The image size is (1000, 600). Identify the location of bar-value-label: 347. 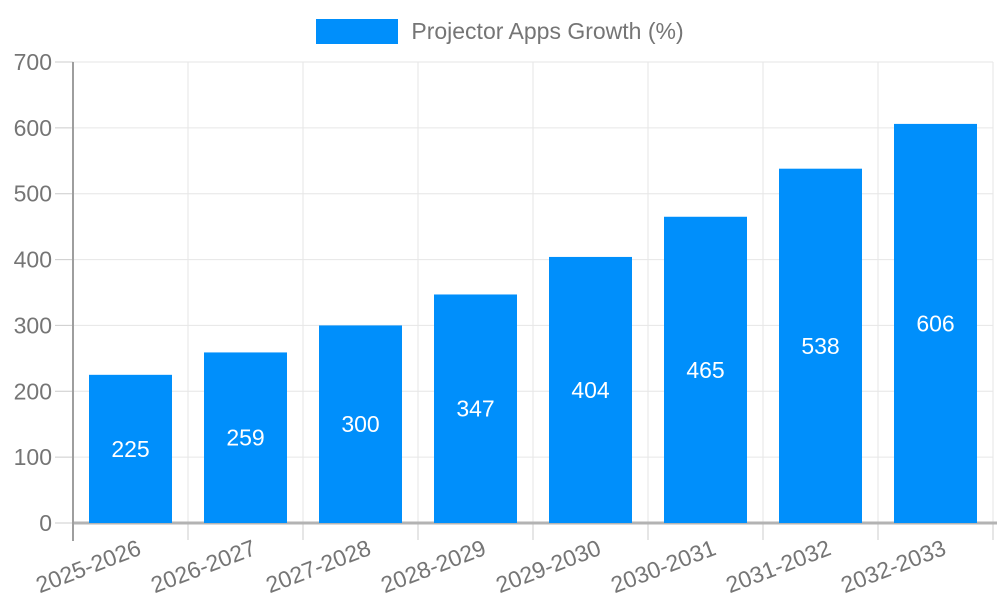
(475, 409).